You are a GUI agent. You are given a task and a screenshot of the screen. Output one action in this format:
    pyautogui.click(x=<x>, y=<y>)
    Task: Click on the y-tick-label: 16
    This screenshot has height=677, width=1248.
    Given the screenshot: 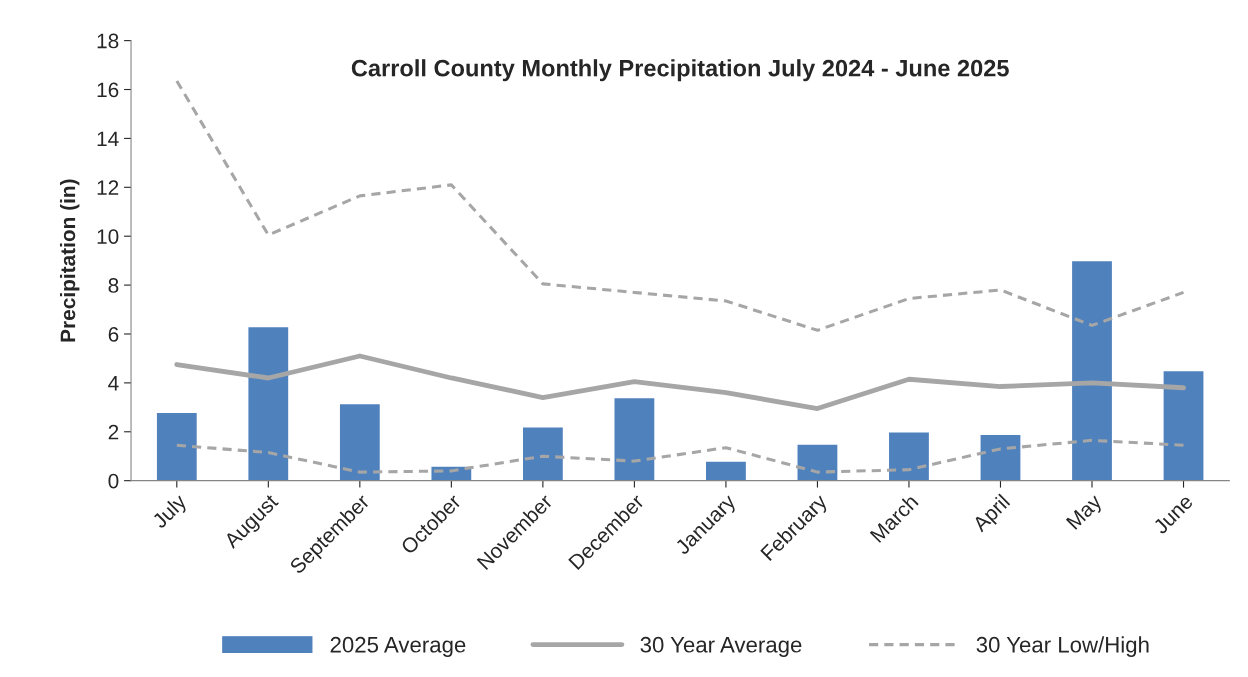 What is the action you would take?
    pyautogui.click(x=108, y=90)
    